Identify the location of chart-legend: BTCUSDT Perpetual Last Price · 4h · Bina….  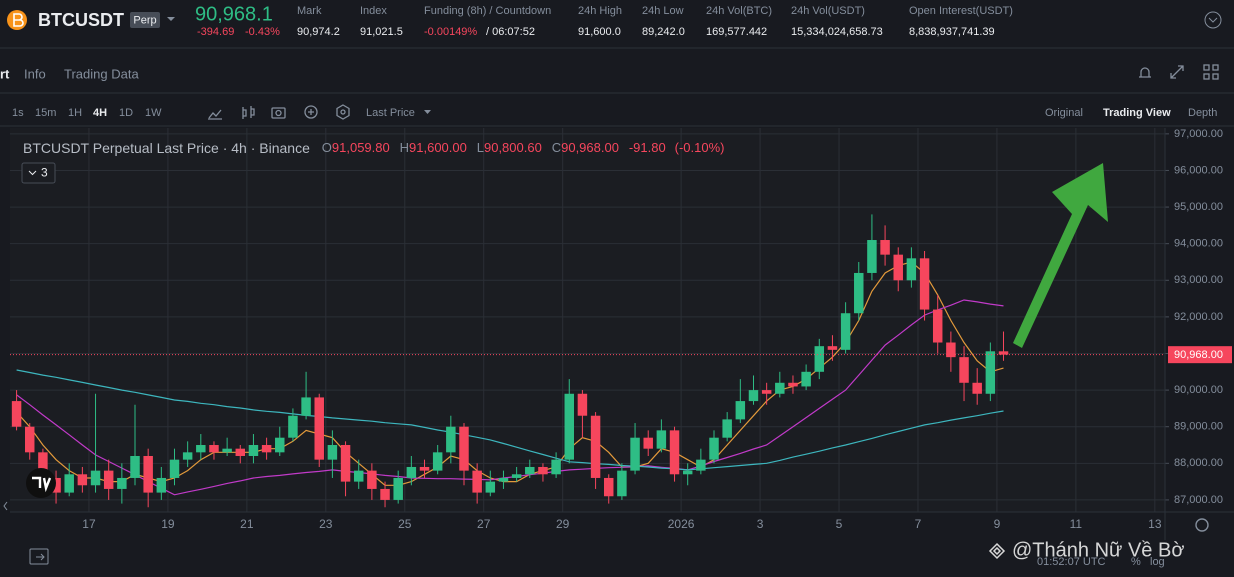
(373, 148).